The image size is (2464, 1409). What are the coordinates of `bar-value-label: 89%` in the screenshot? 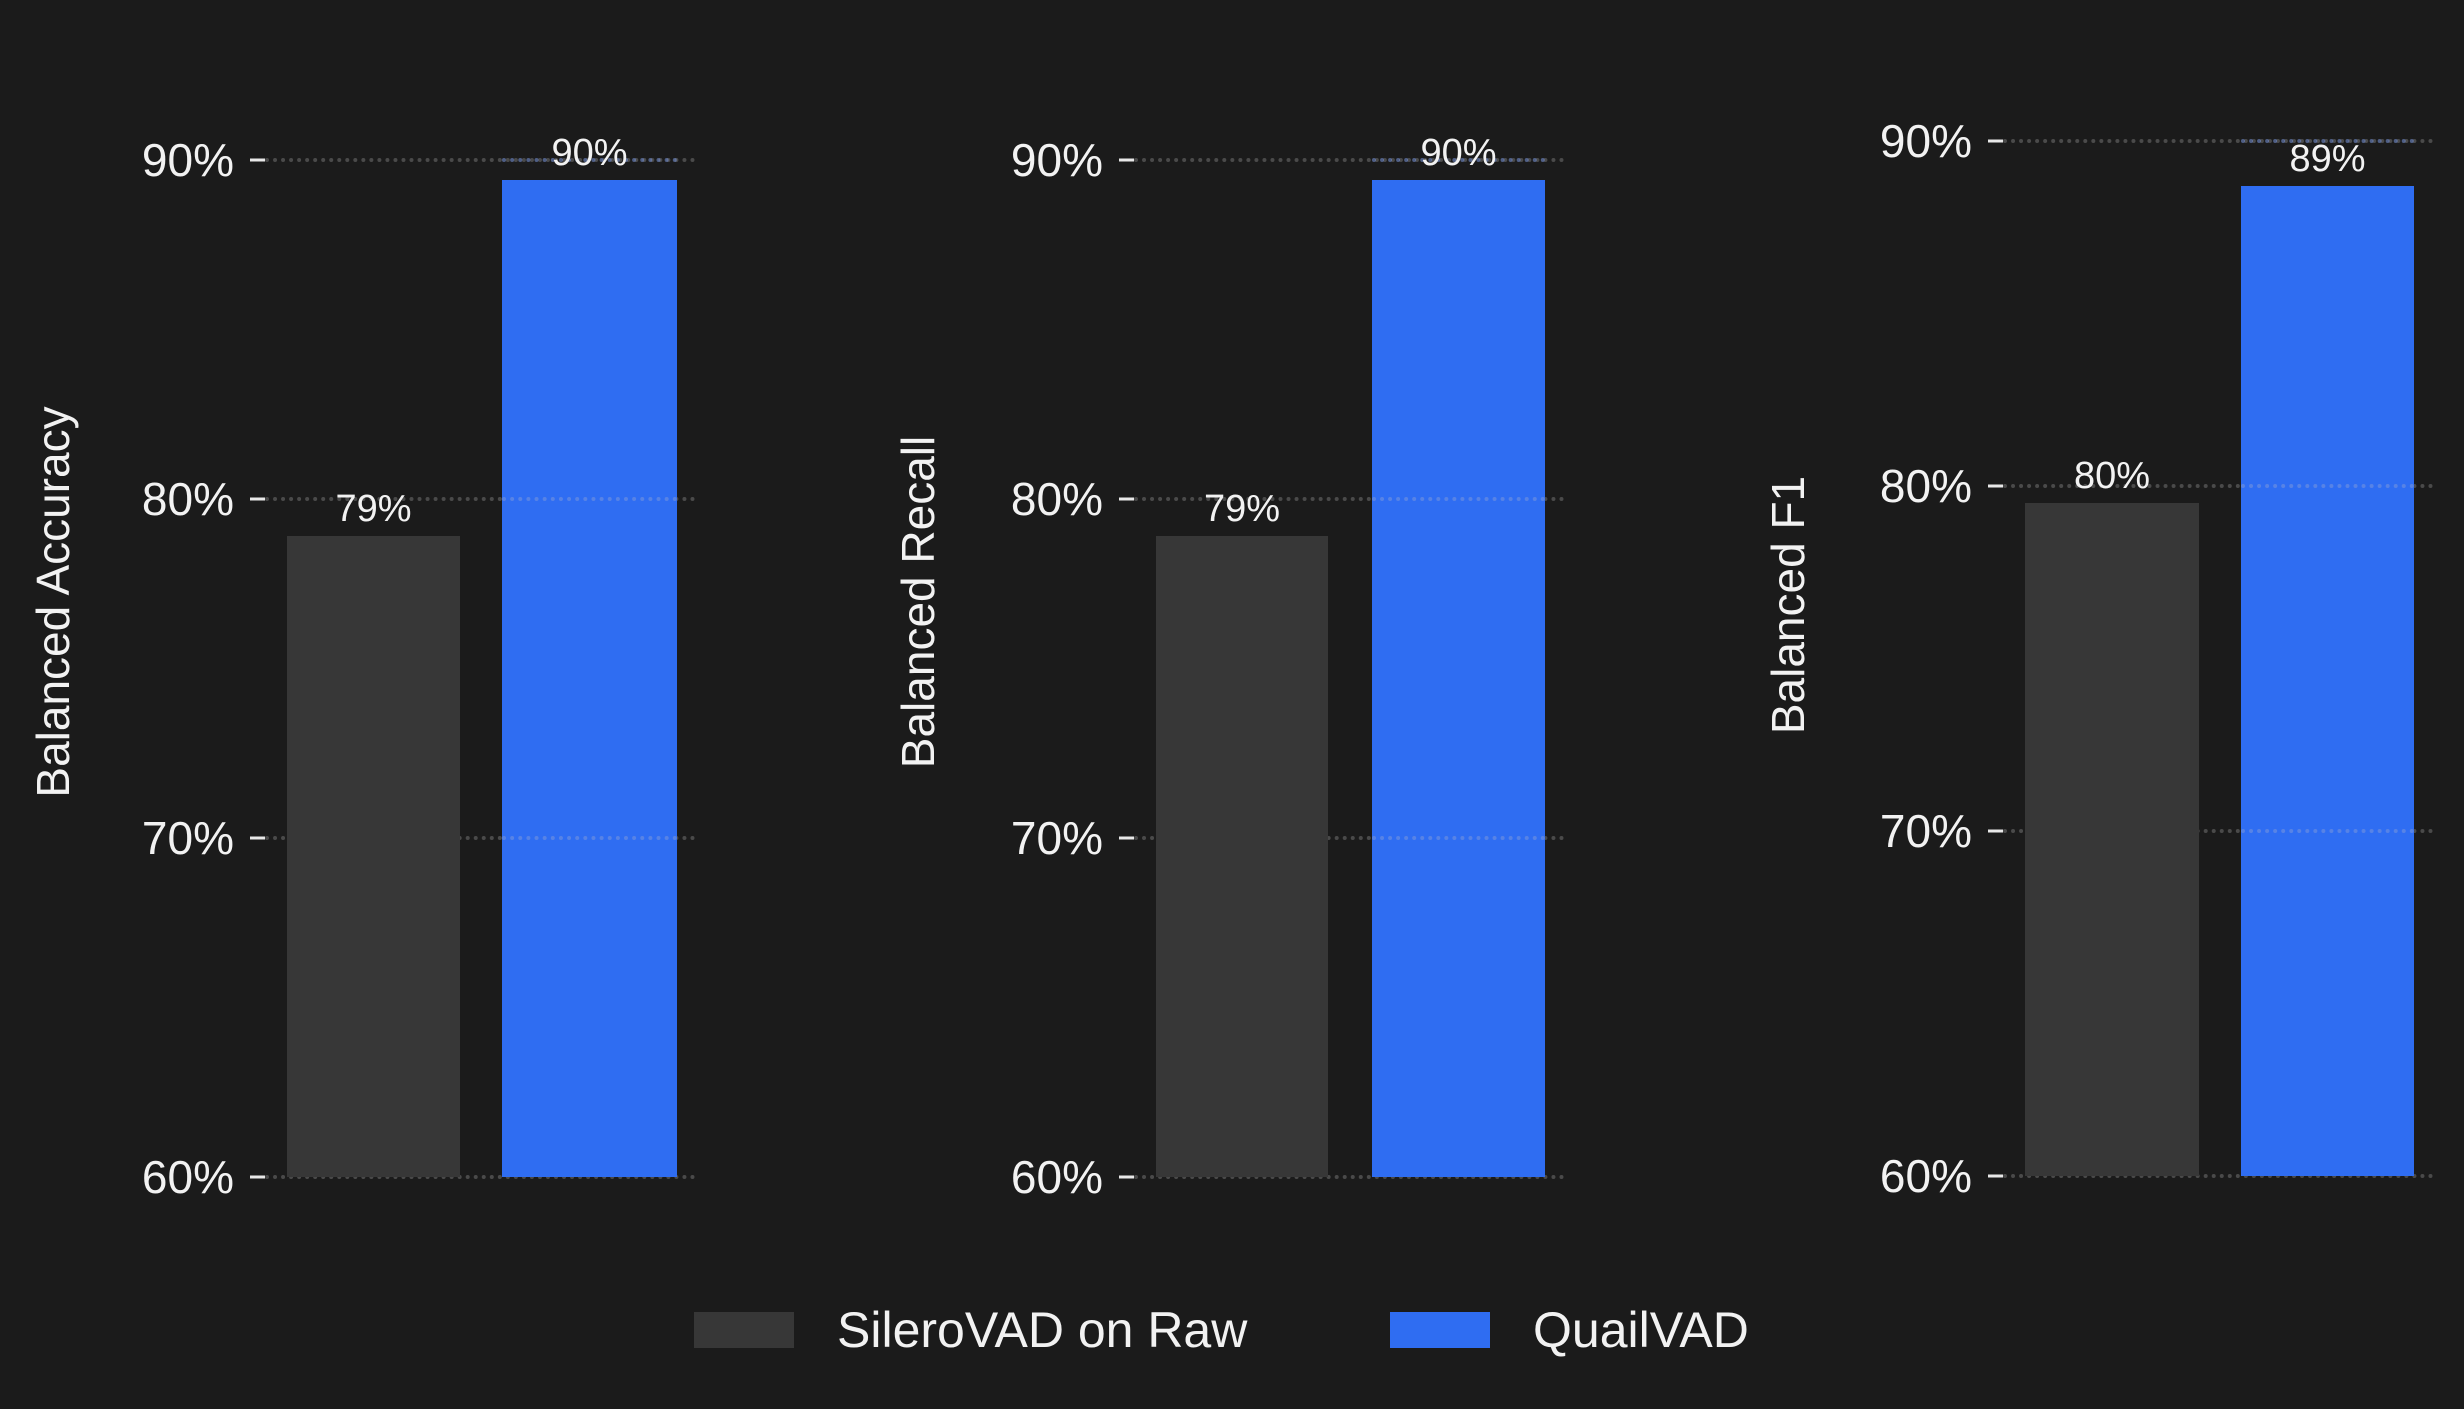 It's located at (2327, 158).